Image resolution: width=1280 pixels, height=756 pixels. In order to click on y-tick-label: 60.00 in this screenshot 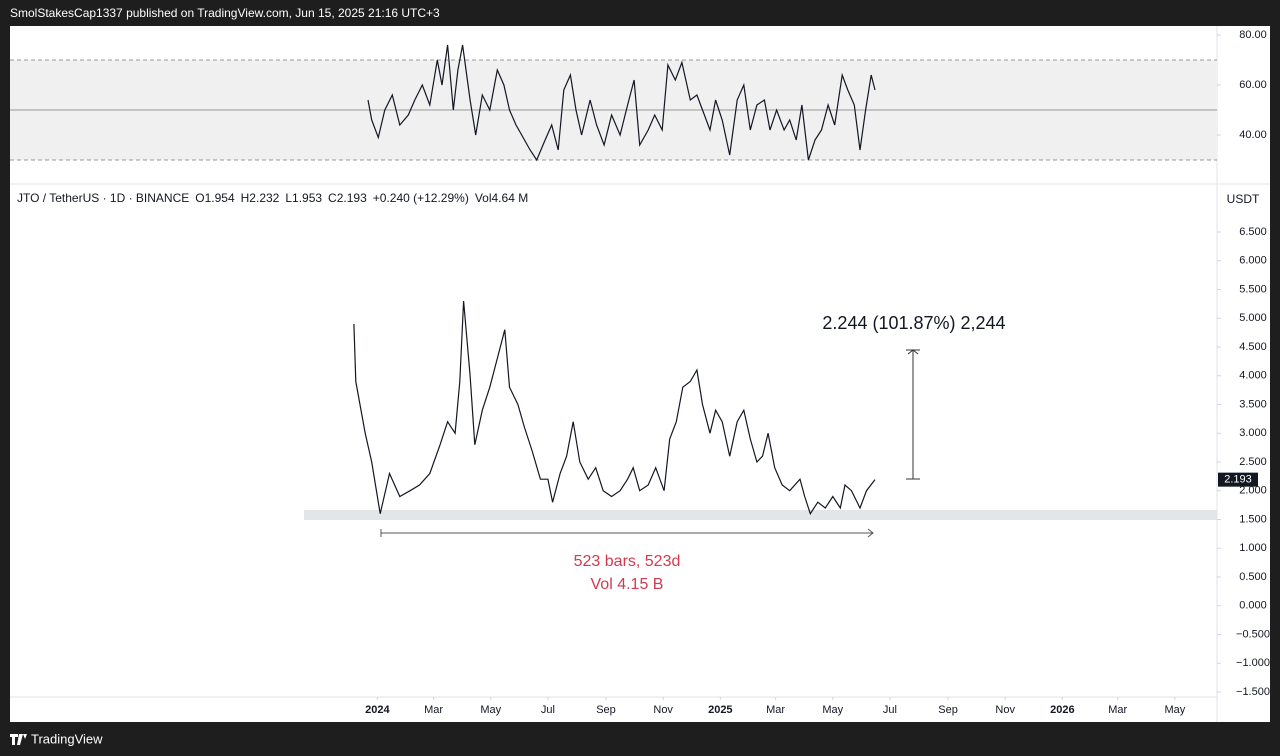, I will do `click(1253, 85)`.